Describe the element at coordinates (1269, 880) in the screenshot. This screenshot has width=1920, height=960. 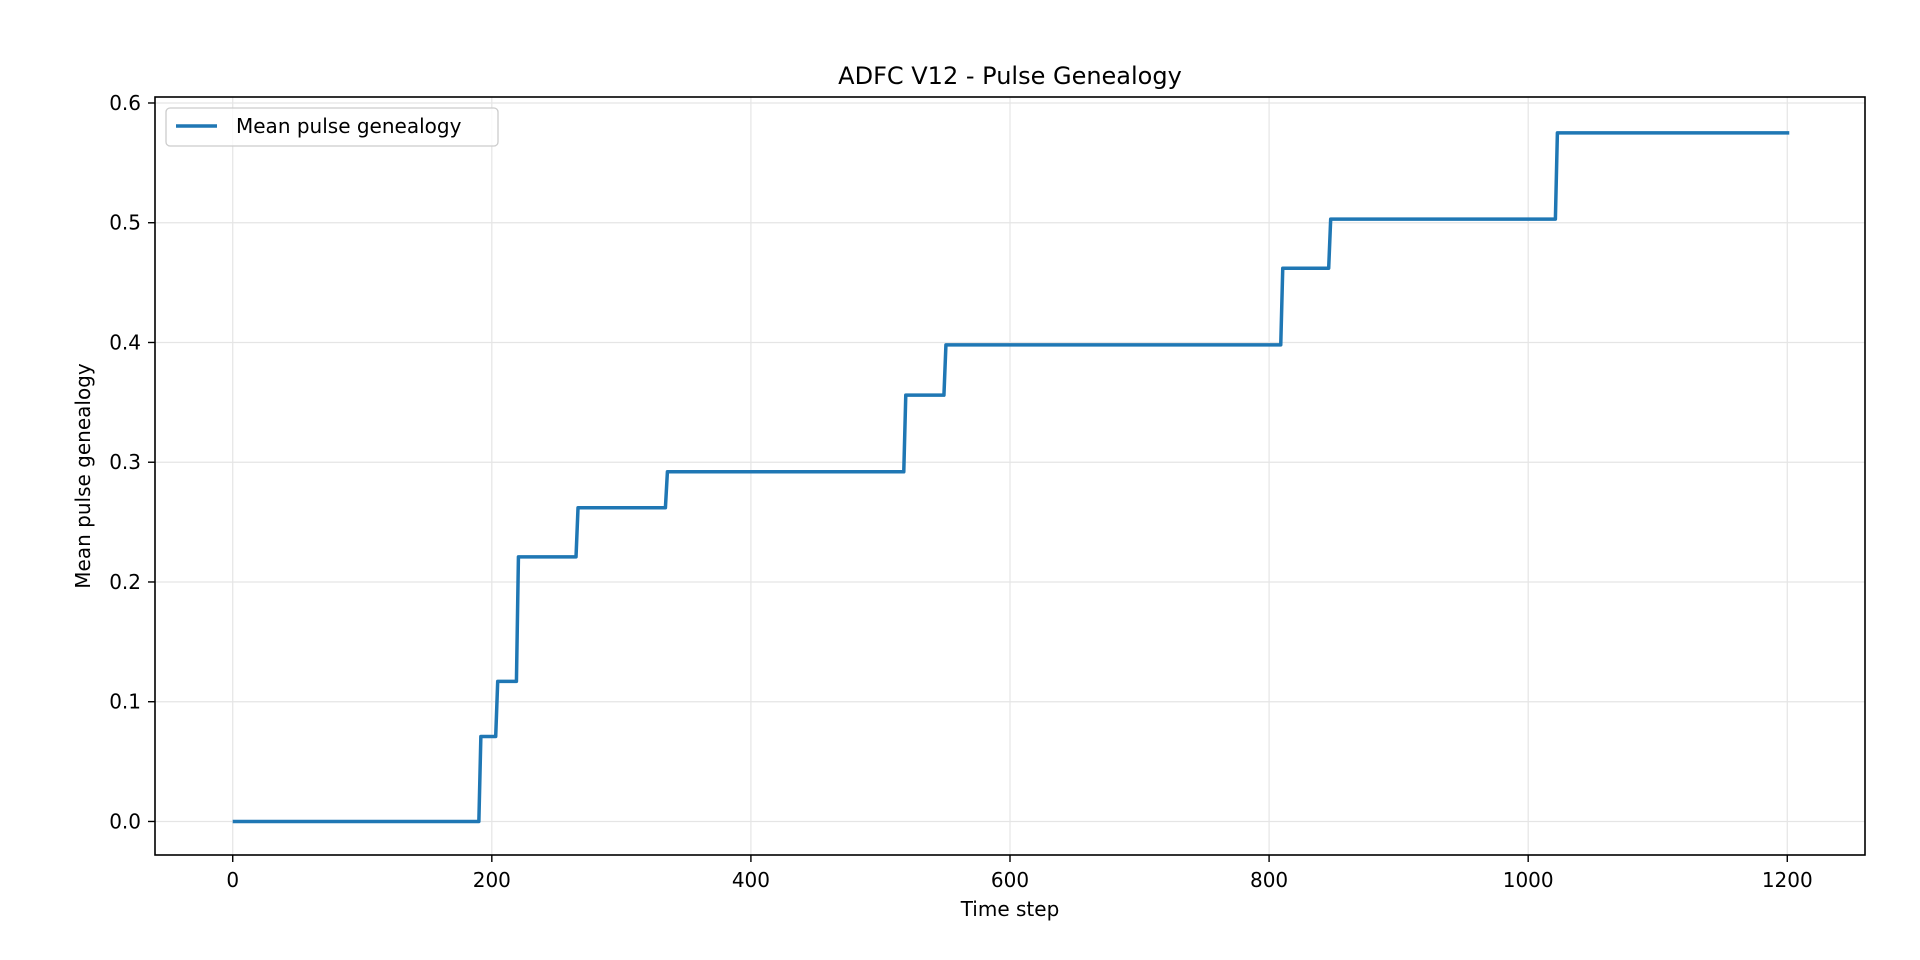
I see `x-tick-label: 800` at that location.